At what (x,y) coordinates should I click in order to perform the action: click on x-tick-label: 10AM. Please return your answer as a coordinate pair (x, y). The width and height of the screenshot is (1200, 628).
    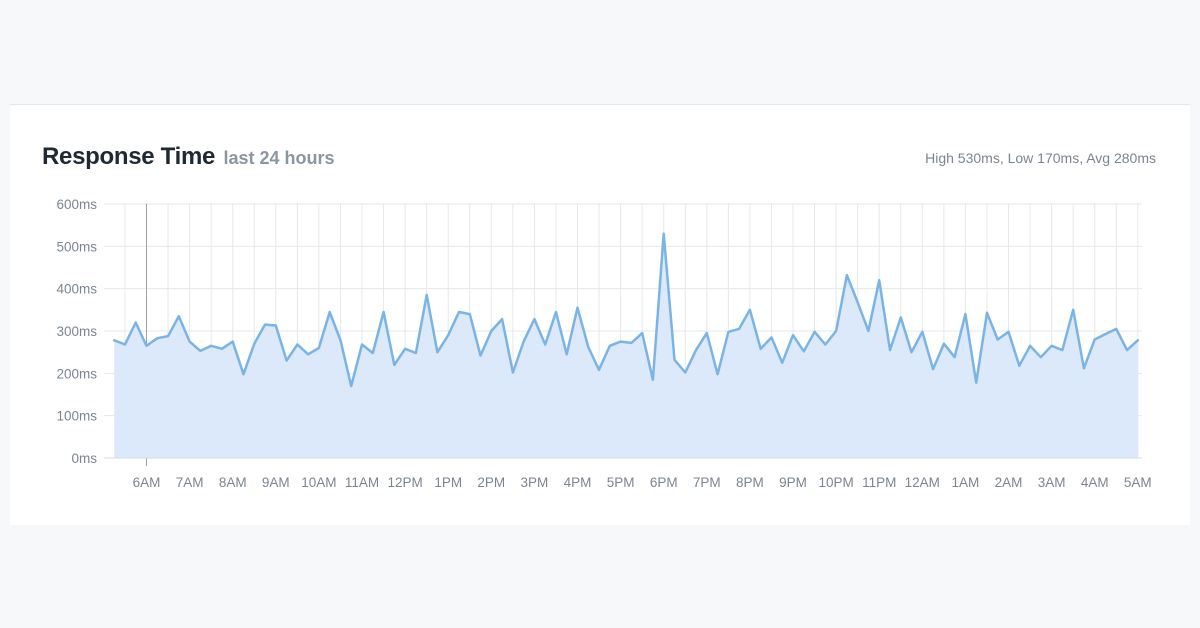
    Looking at the image, I should click on (318, 482).